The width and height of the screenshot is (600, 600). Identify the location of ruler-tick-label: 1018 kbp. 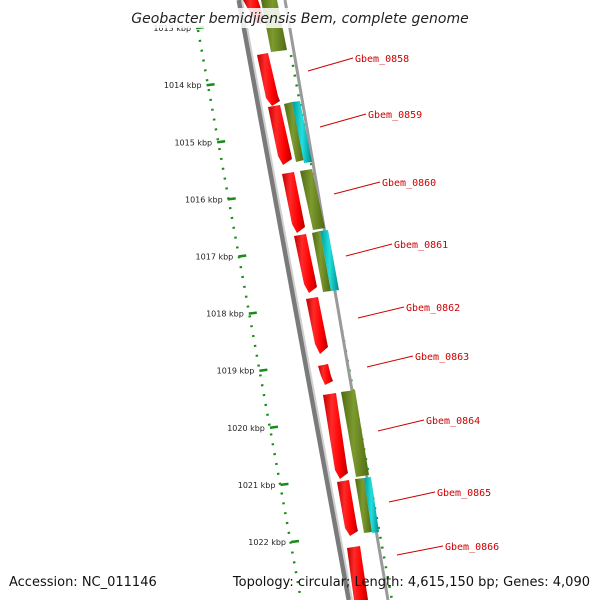
(225, 314).